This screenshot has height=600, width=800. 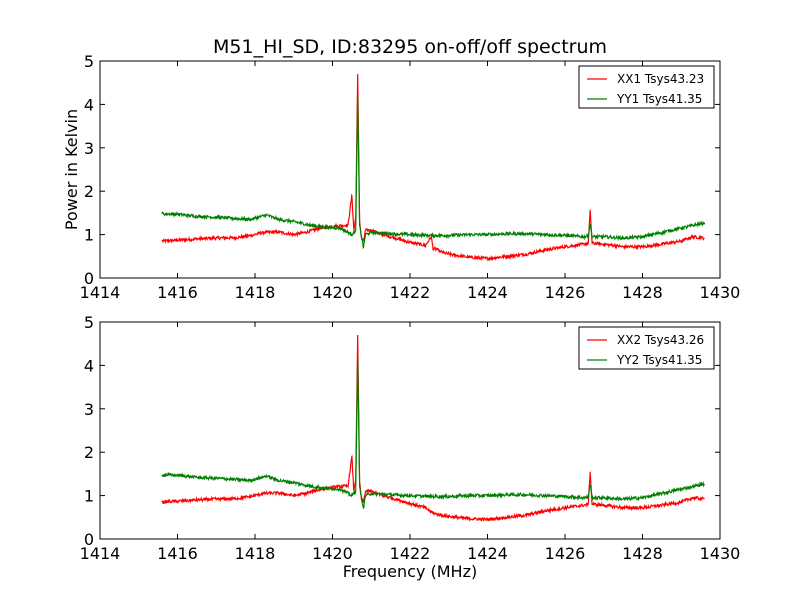 What do you see at coordinates (660, 340) in the screenshot?
I see `legend-label: XX2 Tsys43.26` at bounding box center [660, 340].